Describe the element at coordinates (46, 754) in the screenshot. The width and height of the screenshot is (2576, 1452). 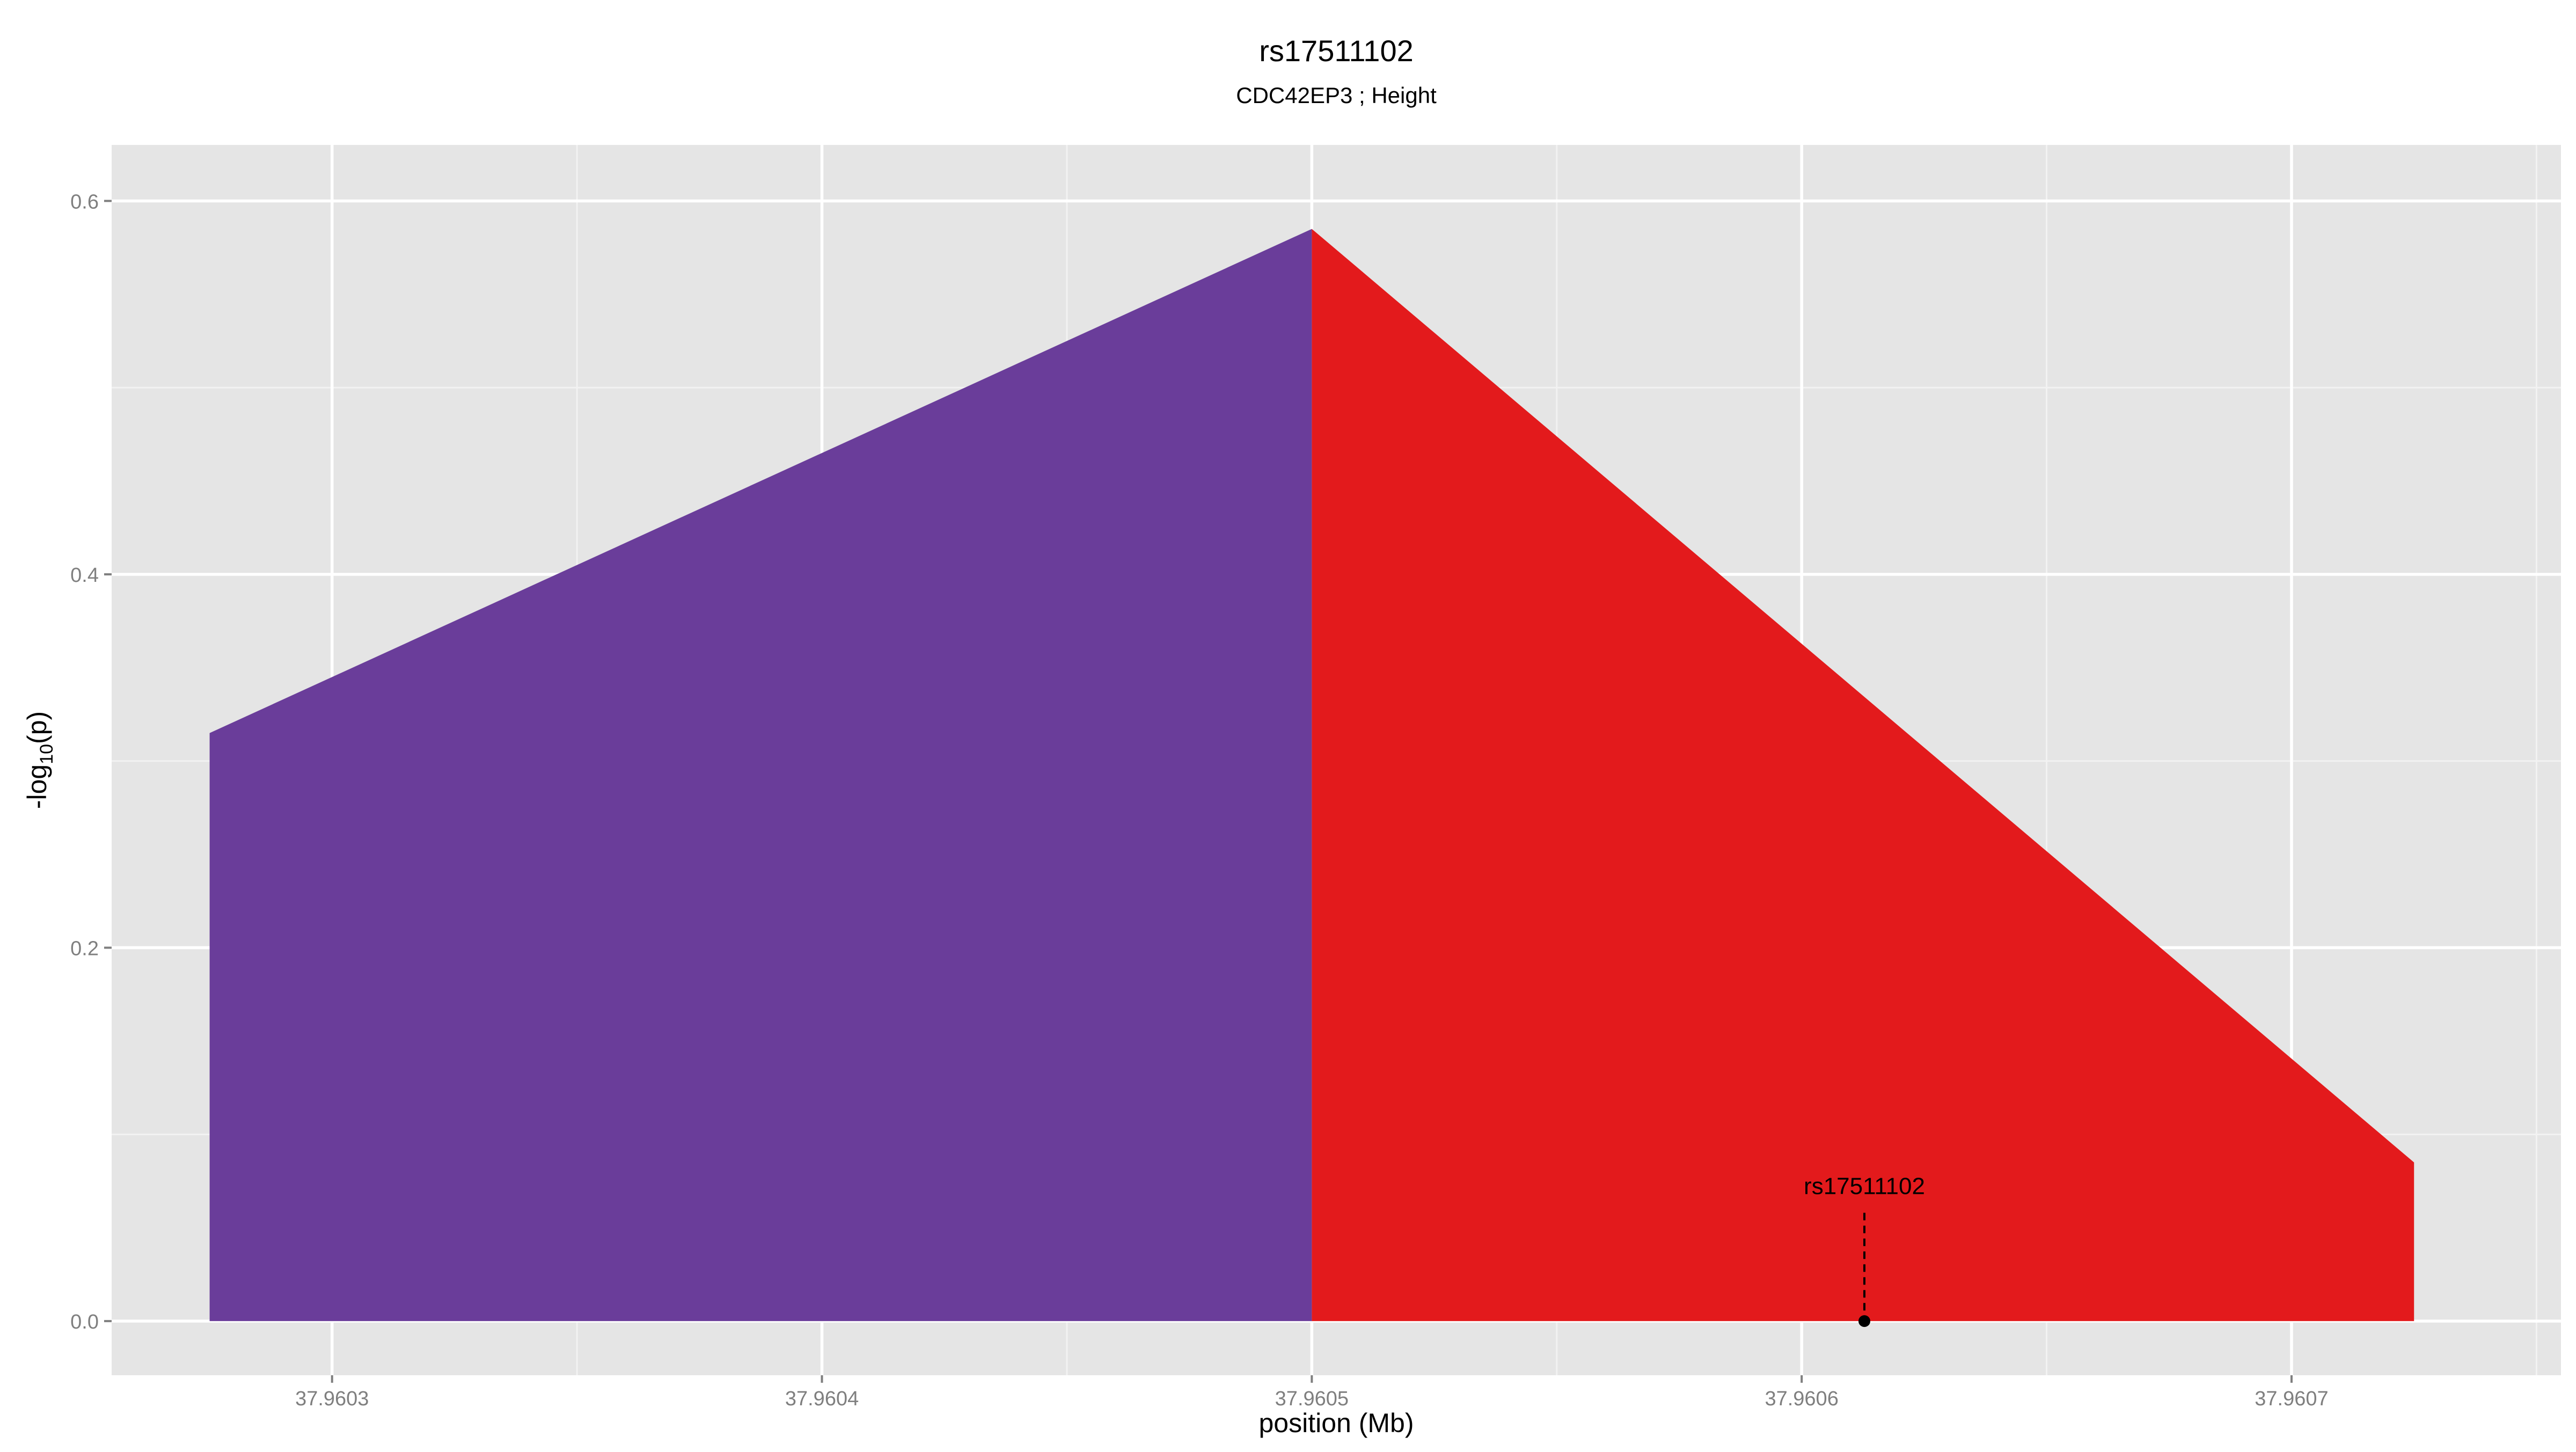
I see `y-axis-title-sub: 10` at that location.